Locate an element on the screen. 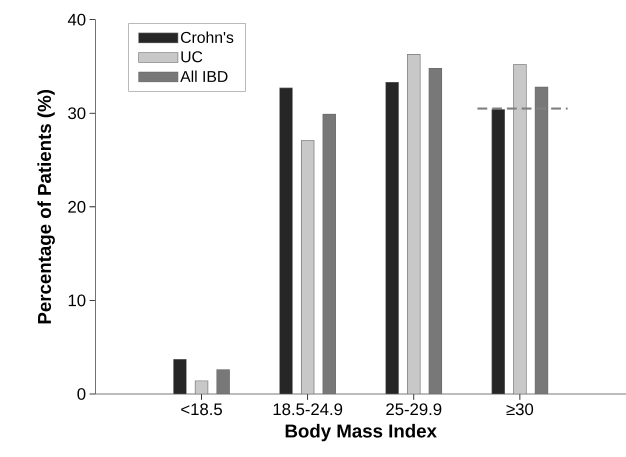  x-tick-label: ≥30 is located at coordinates (520, 409).